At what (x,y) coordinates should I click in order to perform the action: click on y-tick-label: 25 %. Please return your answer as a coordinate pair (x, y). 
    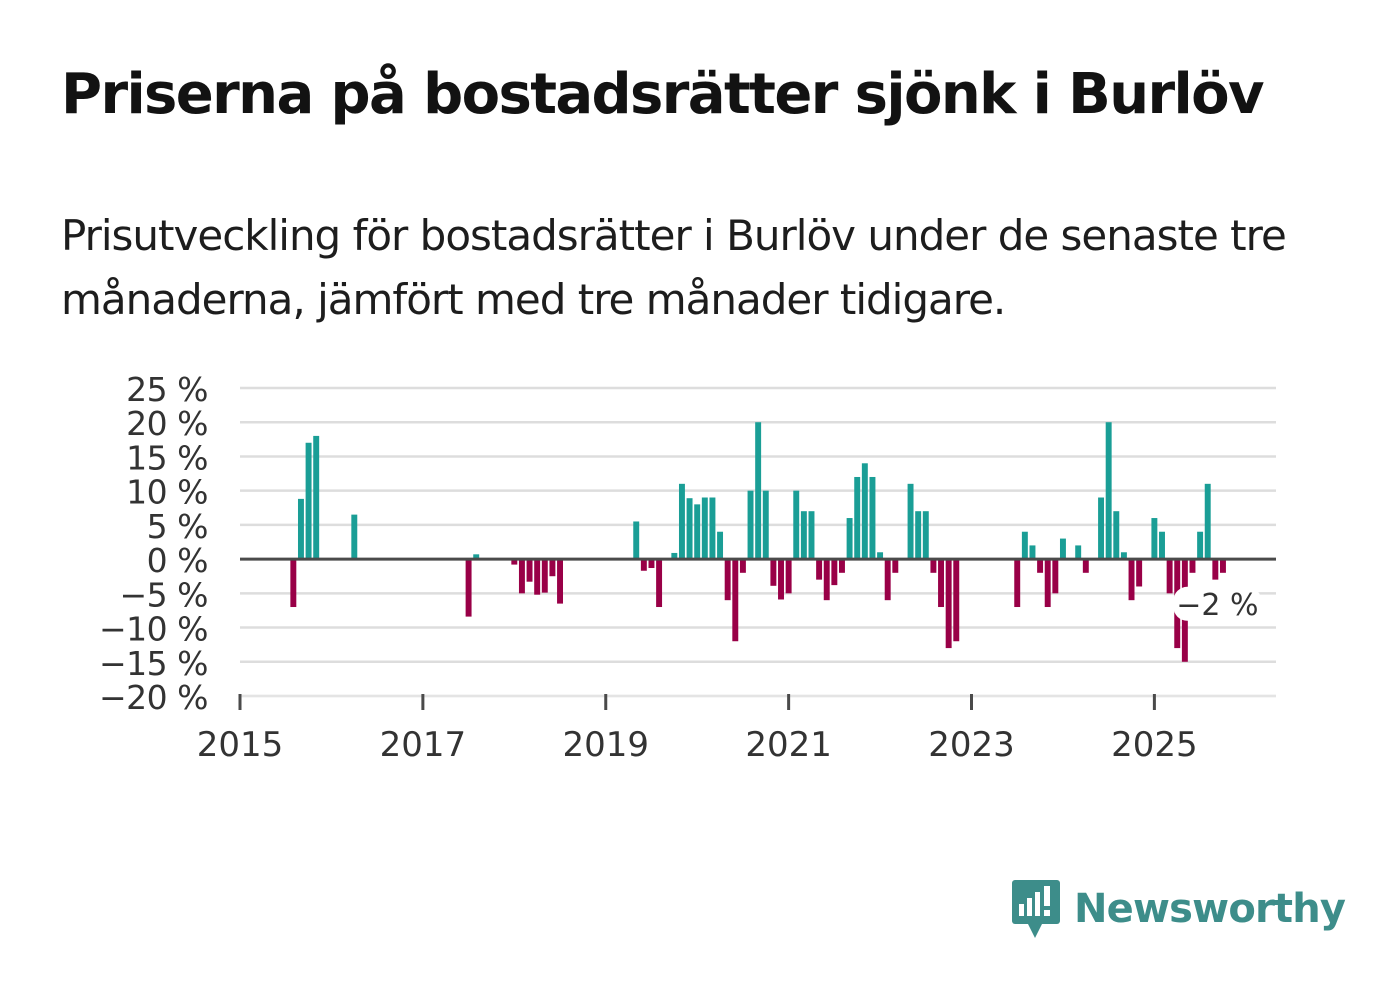
    Looking at the image, I should click on (167, 389).